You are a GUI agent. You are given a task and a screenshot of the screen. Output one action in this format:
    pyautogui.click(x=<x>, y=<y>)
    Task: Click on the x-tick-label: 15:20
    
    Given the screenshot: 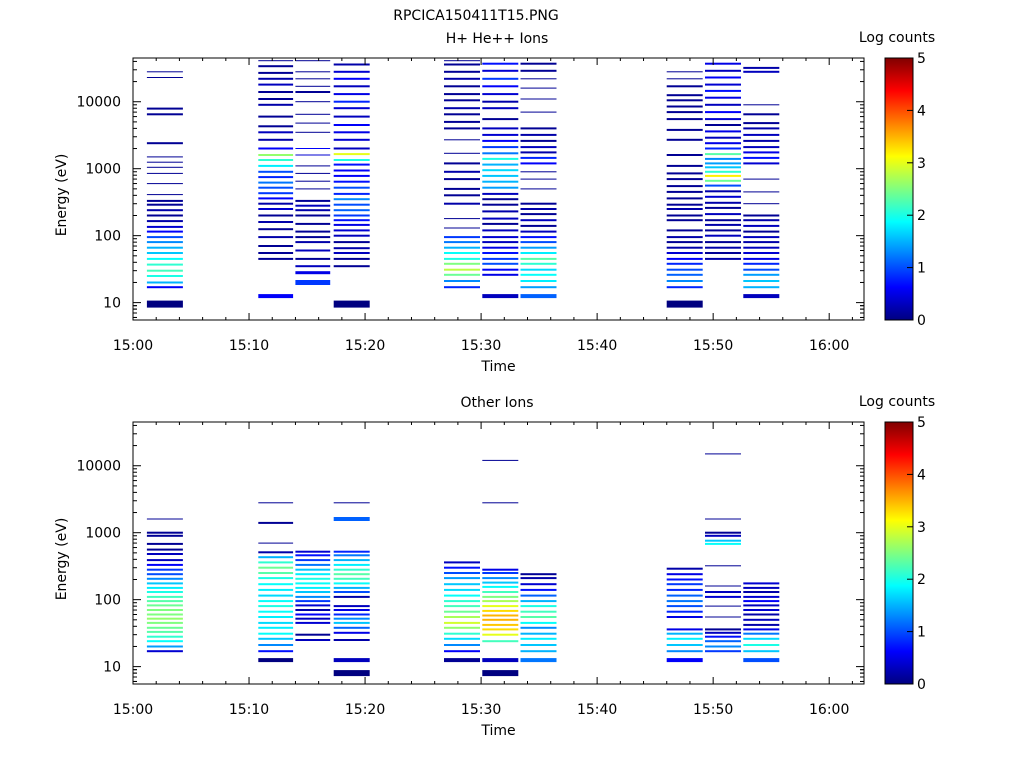 What is the action you would take?
    pyautogui.click(x=365, y=346)
    